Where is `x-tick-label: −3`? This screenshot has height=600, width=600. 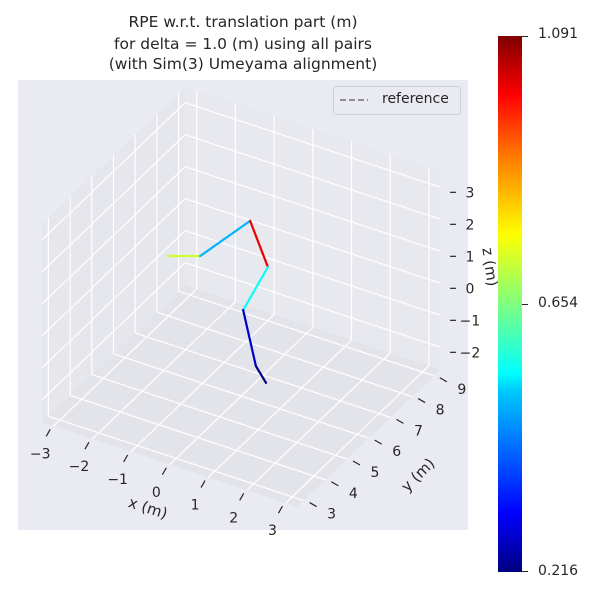
x-tick-label: −3 is located at coordinates (40, 454).